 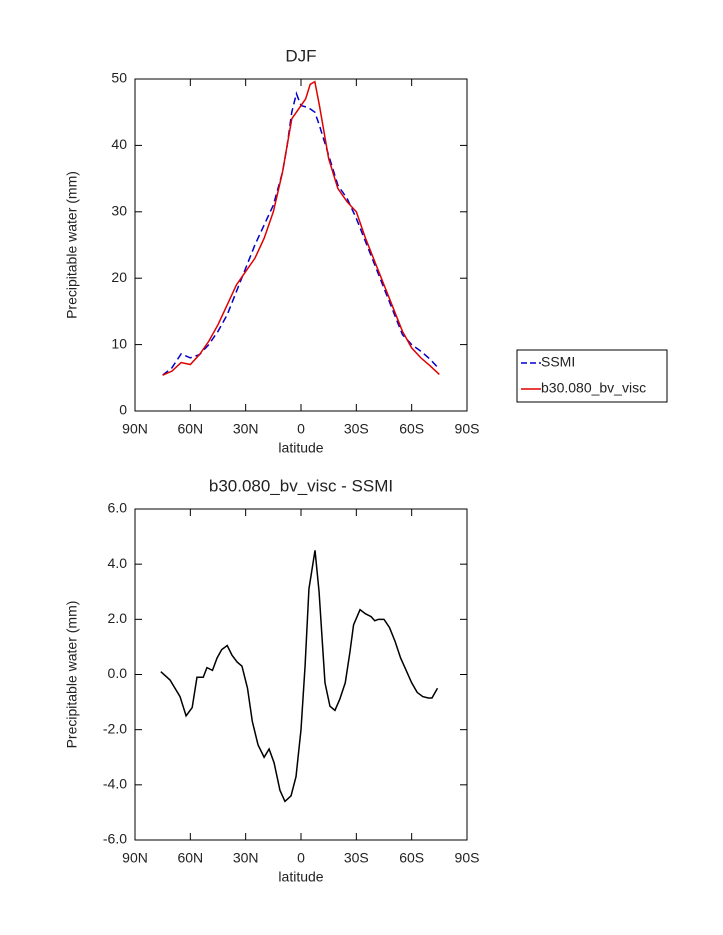 What do you see at coordinates (119, 343) in the screenshot?
I see `y-tick-label: 10` at bounding box center [119, 343].